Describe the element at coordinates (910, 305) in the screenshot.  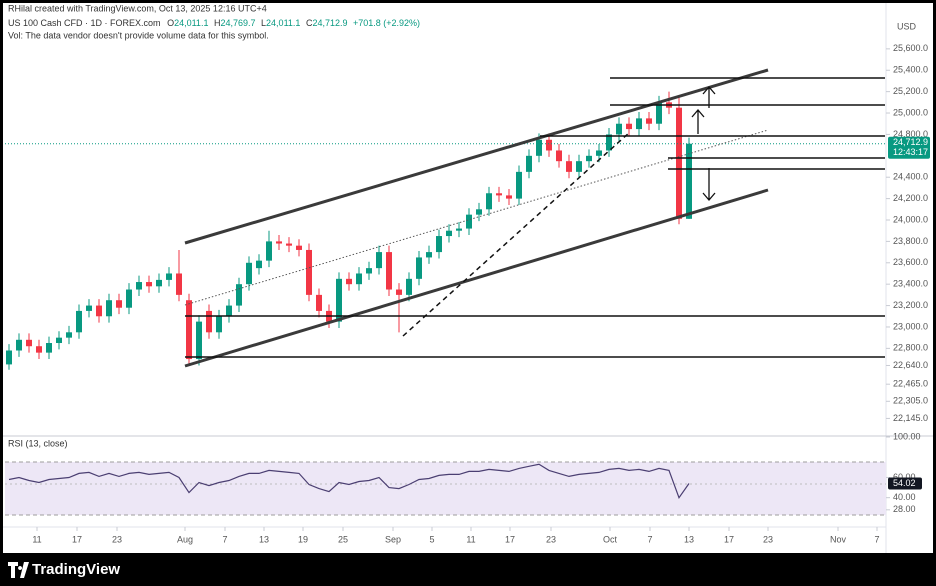
I see `y-tick-label: 23,200.0` at that location.